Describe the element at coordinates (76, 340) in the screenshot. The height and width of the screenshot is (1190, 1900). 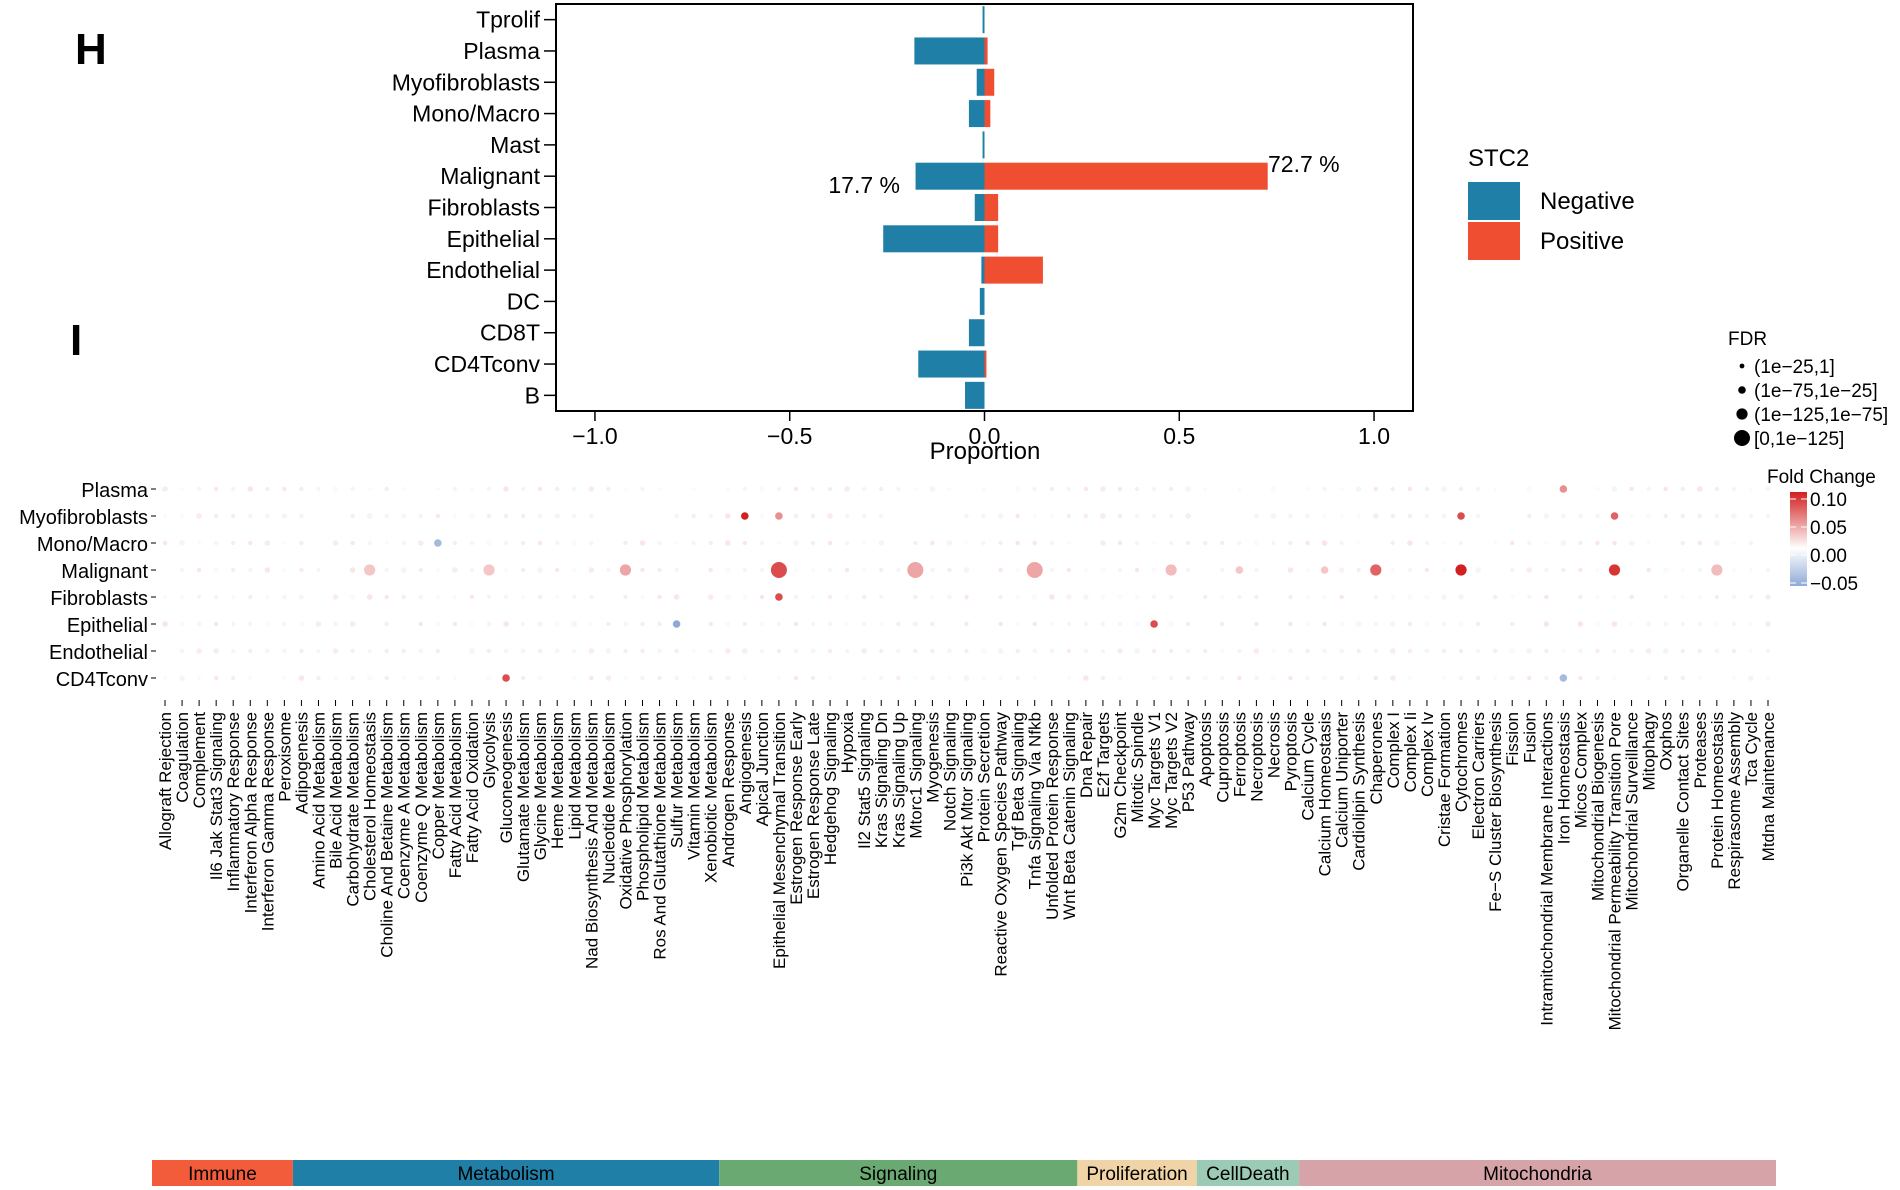
I see `panel-label-i: I` at that location.